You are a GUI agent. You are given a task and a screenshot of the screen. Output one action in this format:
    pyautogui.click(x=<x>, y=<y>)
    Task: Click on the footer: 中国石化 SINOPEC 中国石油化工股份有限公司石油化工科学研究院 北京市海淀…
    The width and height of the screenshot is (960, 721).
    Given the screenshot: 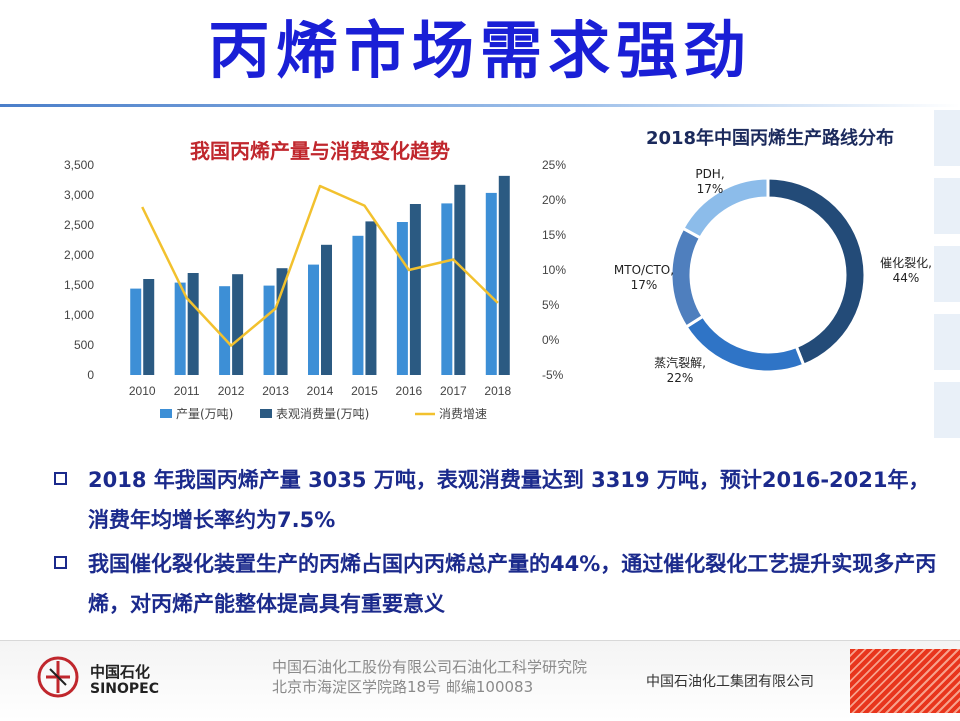 What is the action you would take?
    pyautogui.click(x=480, y=680)
    